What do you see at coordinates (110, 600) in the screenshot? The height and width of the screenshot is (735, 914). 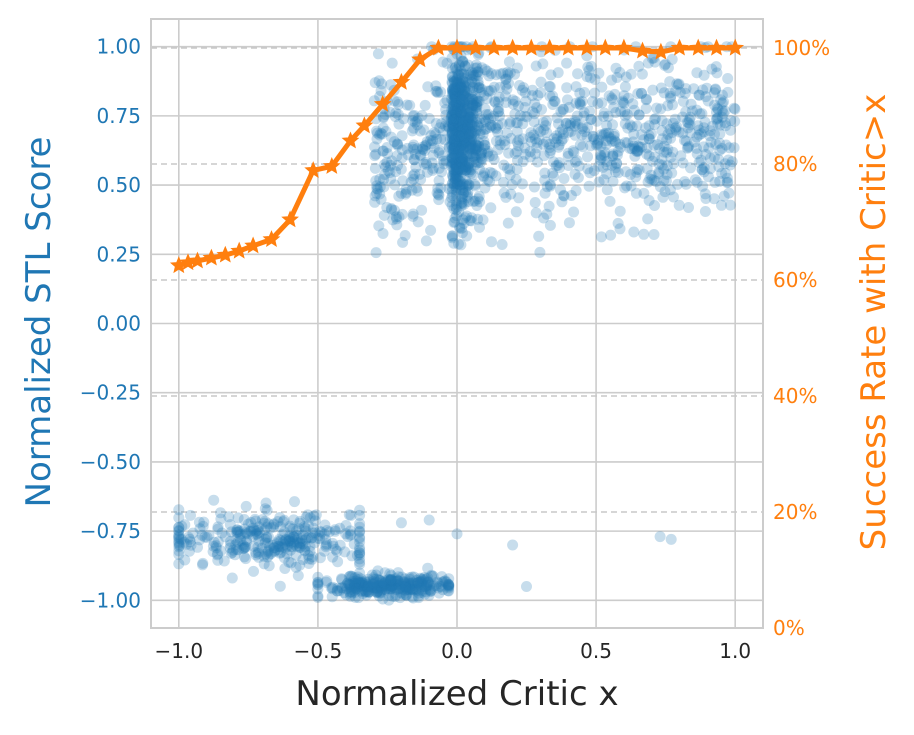 I see `y-left-tick-label-8: −1.00` at bounding box center [110, 600].